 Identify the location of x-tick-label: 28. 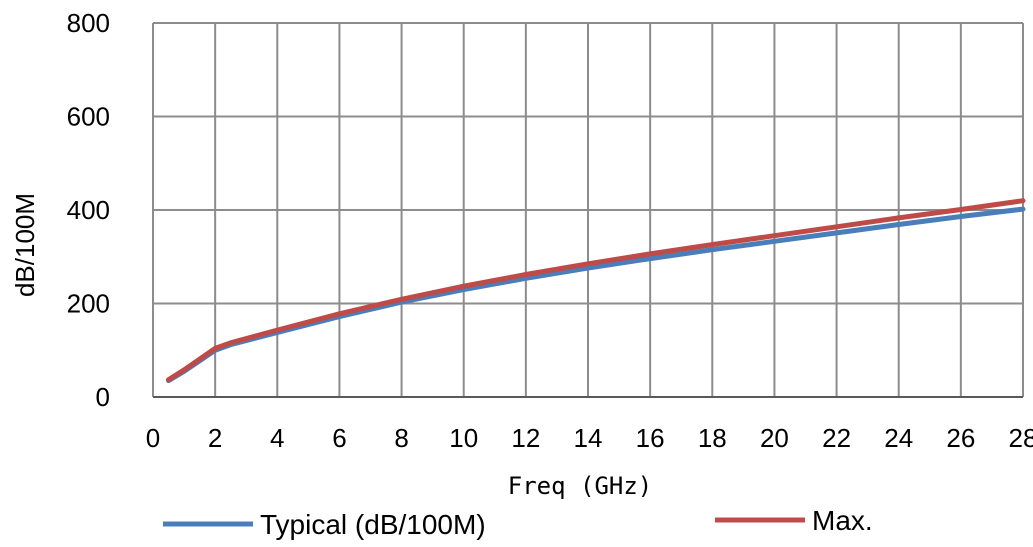
(1021, 438).